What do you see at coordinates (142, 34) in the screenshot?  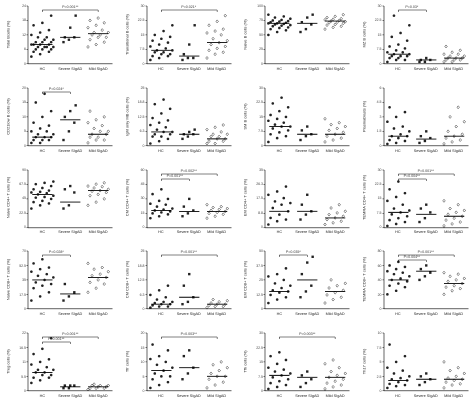 I see `y-tick-label: 15` at bounding box center [142, 34].